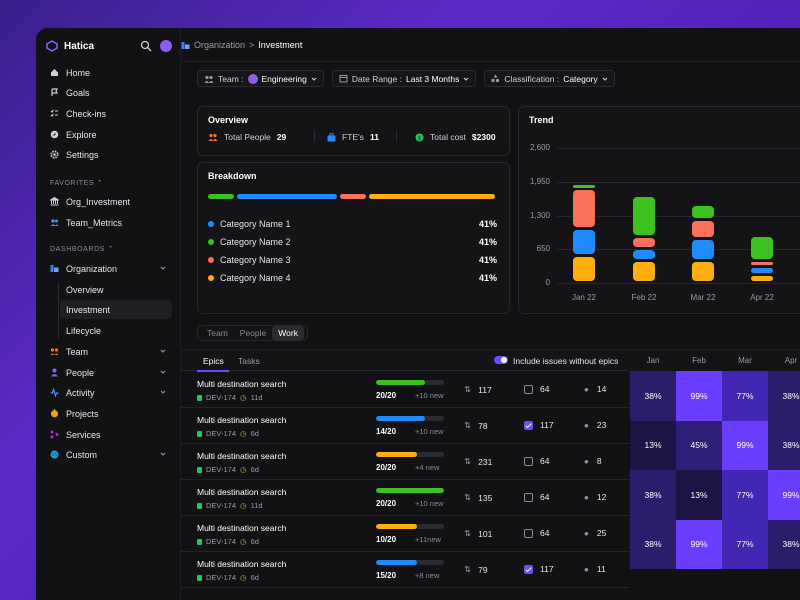  What do you see at coordinates (108, 454) in the screenshot?
I see `sidebar-item-custom: Custom` at bounding box center [108, 454].